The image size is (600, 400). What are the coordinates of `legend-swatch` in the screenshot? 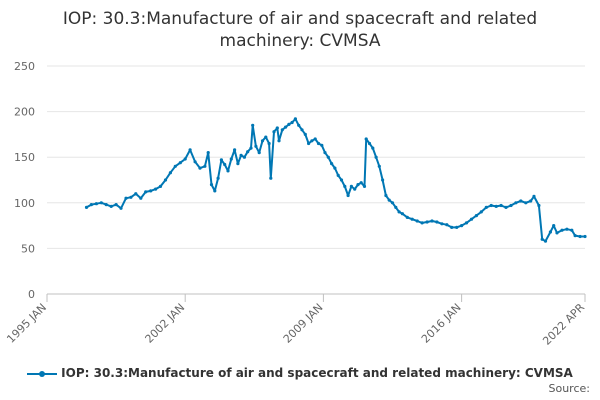 It's located at (42, 374).